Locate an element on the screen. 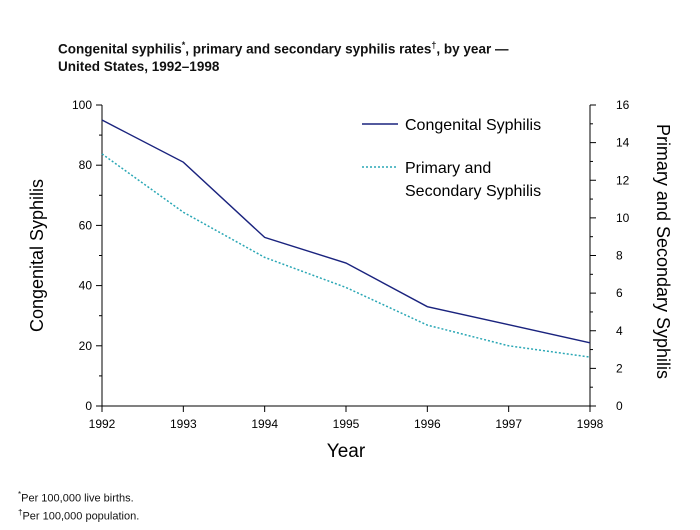 Image resolution: width=700 pixels, height=530 pixels. title-text-part1: Congenital syphilis is located at coordinates (120, 49).